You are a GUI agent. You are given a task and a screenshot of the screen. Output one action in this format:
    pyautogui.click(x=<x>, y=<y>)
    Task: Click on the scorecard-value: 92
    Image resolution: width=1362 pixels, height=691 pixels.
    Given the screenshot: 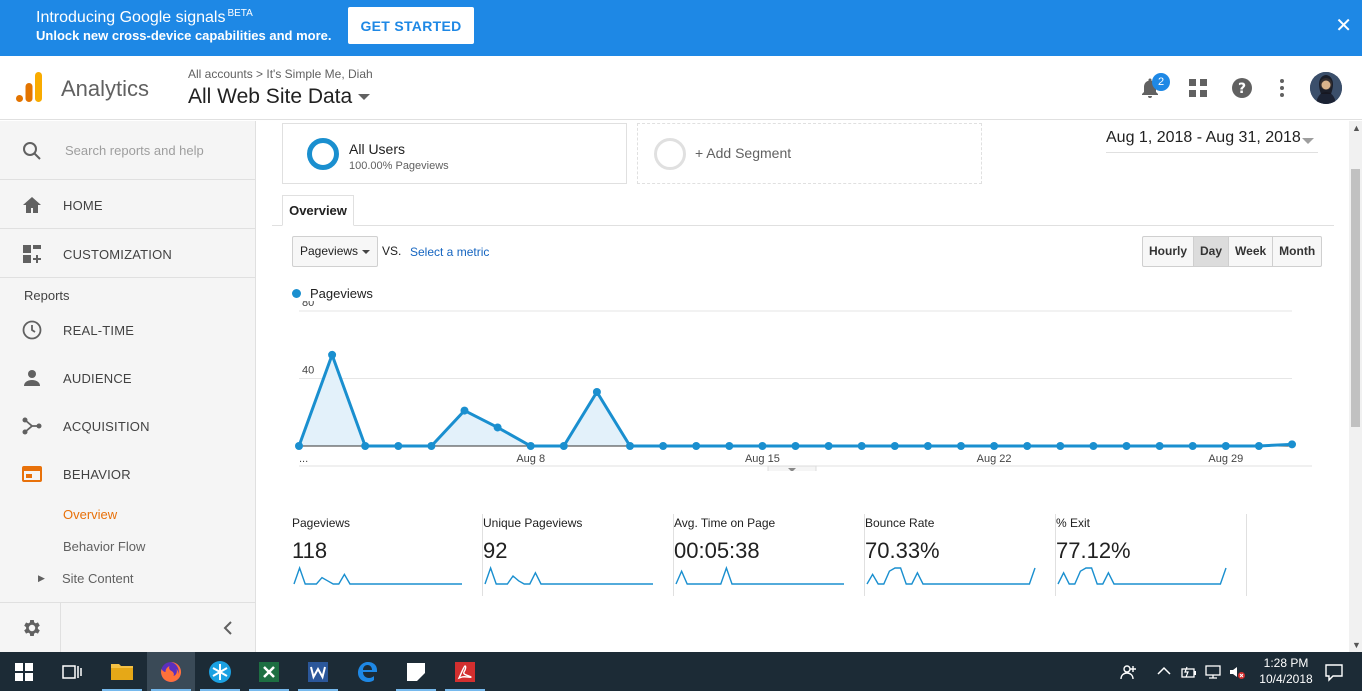 What is the action you would take?
    pyautogui.click(x=495, y=550)
    